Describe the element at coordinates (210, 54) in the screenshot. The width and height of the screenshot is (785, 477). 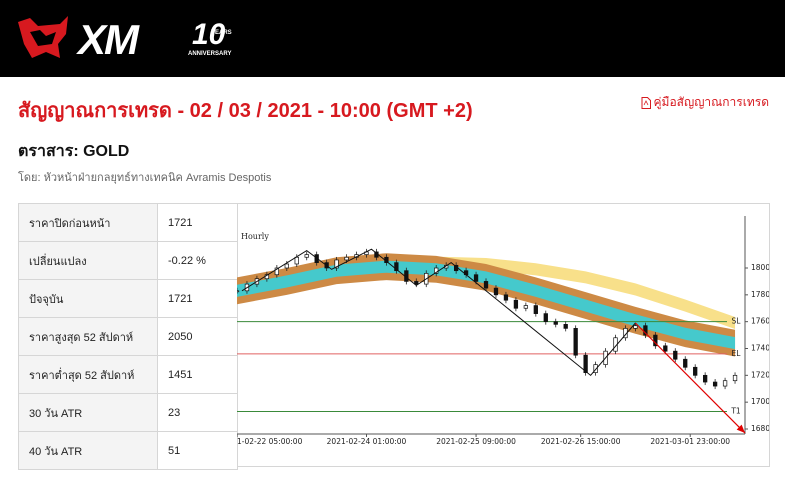
I see `logo-anniversary: ANNIVERSARY` at that location.